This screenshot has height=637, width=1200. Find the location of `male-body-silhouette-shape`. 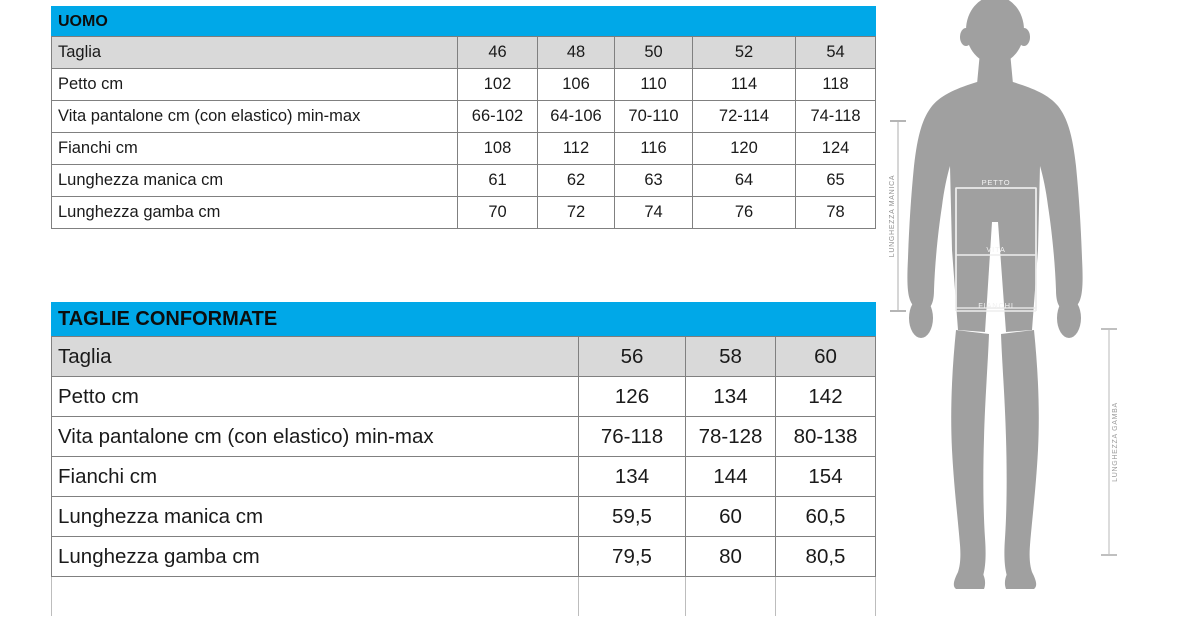

male-body-silhouette-shape is located at coordinates (995, 294).